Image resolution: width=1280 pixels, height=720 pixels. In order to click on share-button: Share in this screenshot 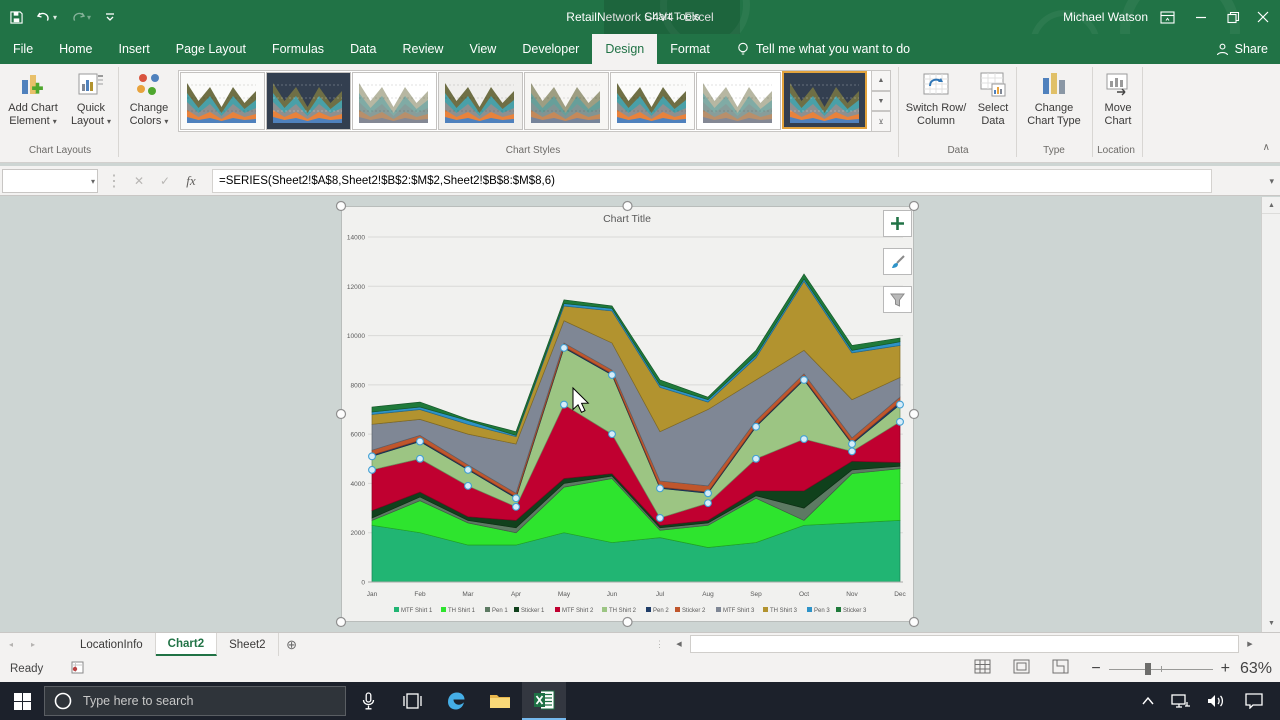, I will do `click(1242, 49)`.